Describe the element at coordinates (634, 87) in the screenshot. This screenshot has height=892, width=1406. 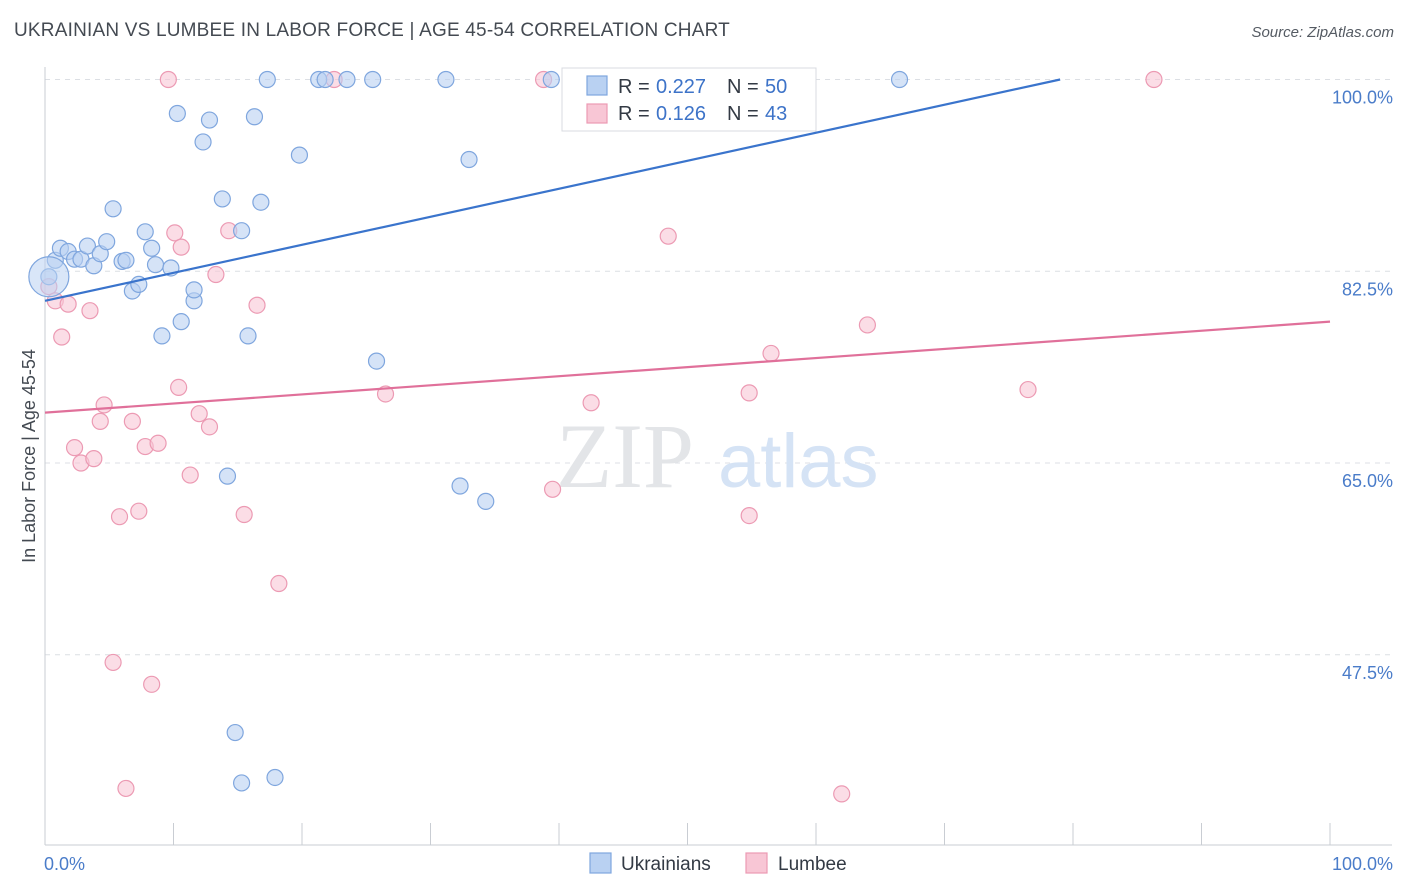
I see `legend-r-label-ukrainians: R =` at that location.